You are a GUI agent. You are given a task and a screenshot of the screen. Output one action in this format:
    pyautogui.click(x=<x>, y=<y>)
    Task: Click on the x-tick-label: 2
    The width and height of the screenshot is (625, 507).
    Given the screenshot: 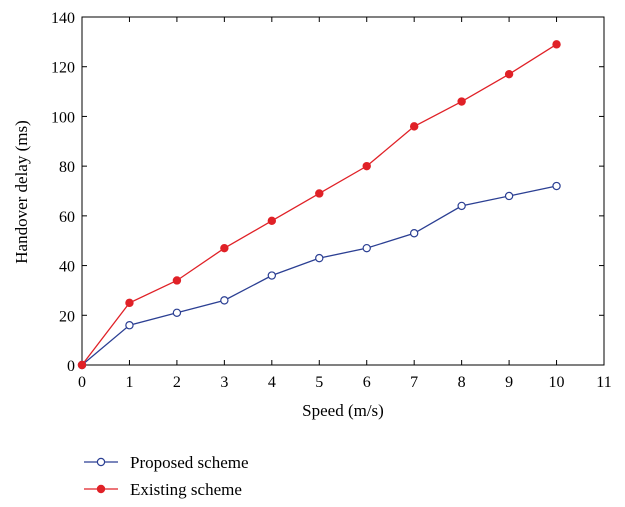 What is the action you would take?
    pyautogui.click(x=177, y=382)
    